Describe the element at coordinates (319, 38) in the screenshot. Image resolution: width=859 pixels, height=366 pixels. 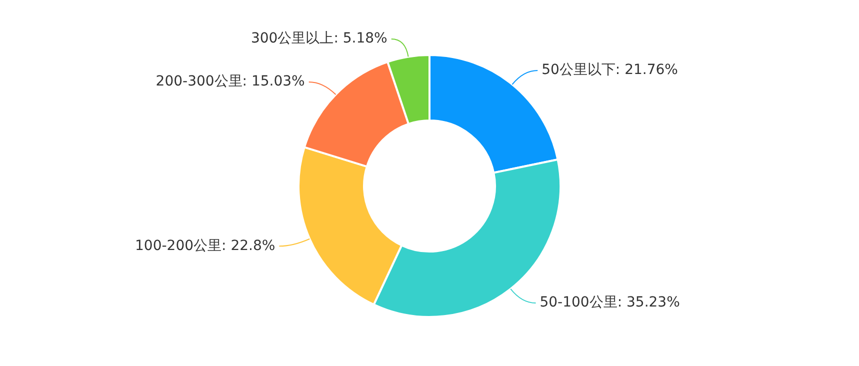
I see `slice-label: 300公里以上: 5.18%` at that location.